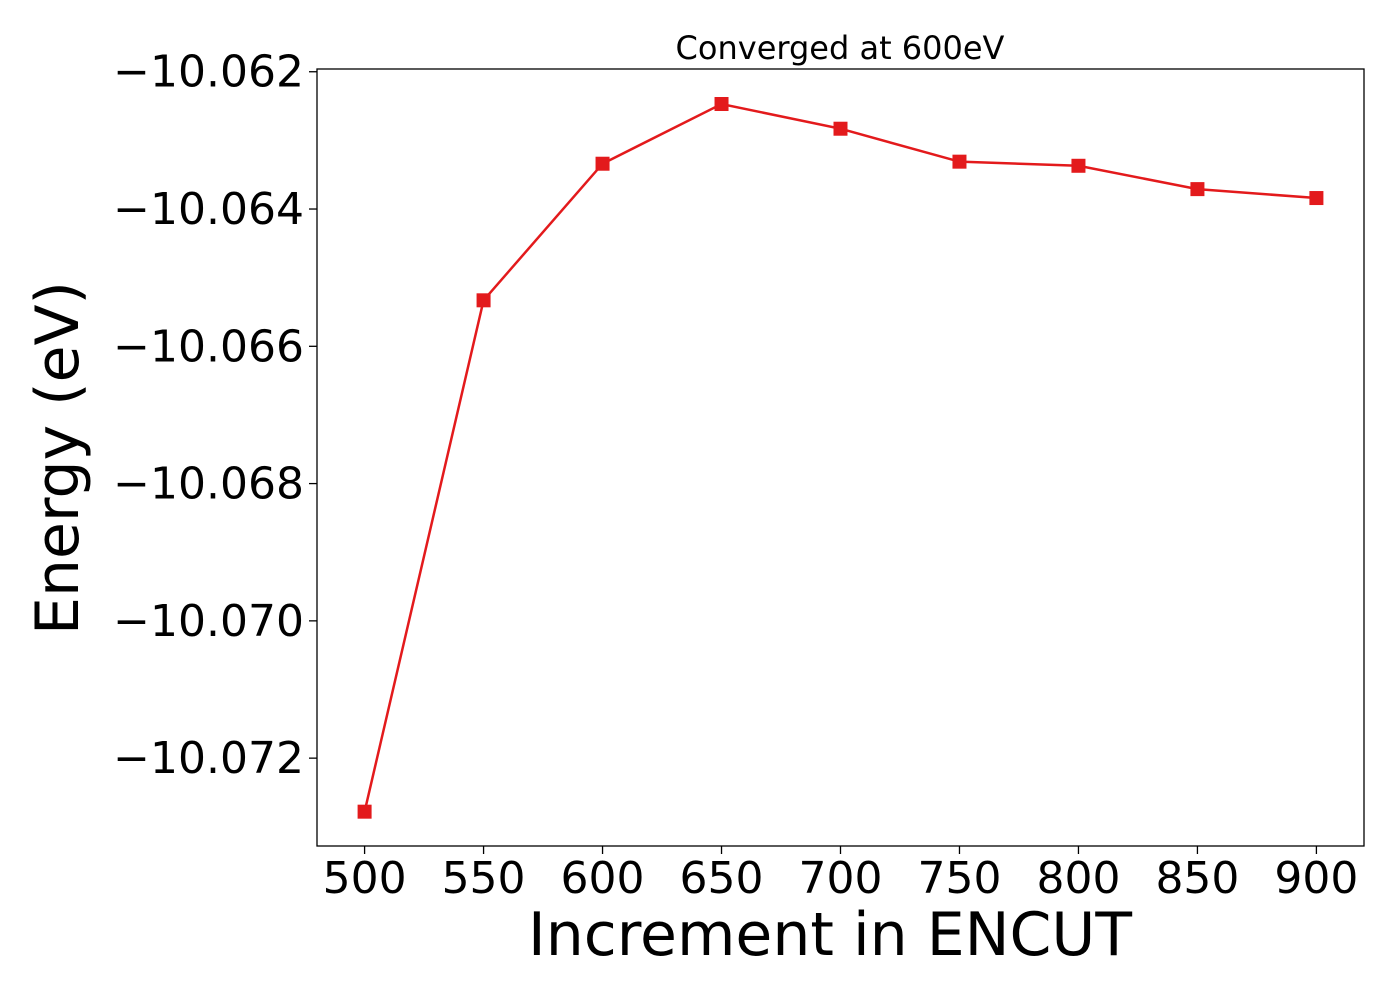  Describe the element at coordinates (58, 458) in the screenshot. I see `y-axis-label: Energy (eV)` at that location.